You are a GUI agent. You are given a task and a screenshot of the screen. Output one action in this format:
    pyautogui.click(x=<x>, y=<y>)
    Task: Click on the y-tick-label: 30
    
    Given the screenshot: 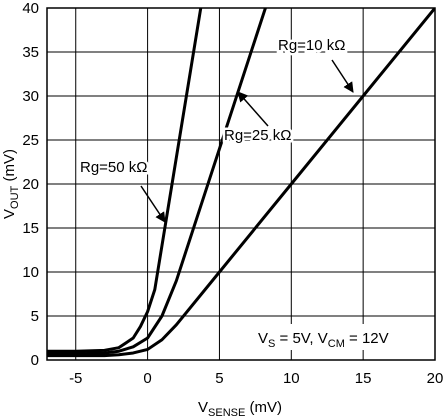 What is the action you would take?
    pyautogui.click(x=30, y=96)
    